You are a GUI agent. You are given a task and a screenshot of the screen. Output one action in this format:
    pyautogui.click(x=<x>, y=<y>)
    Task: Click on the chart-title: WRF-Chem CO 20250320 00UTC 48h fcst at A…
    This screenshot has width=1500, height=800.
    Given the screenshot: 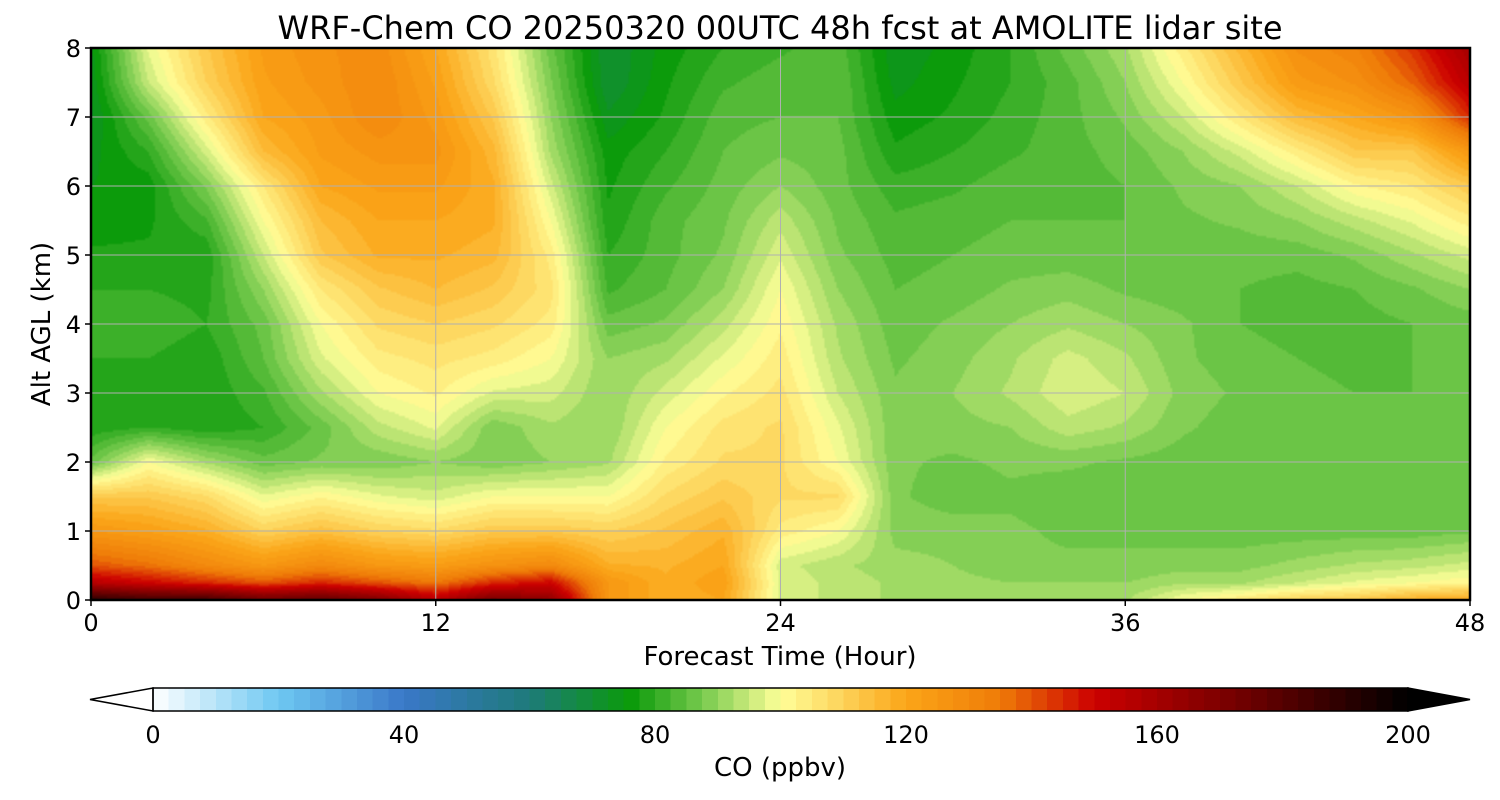 What is the action you would take?
    pyautogui.click(x=779, y=28)
    